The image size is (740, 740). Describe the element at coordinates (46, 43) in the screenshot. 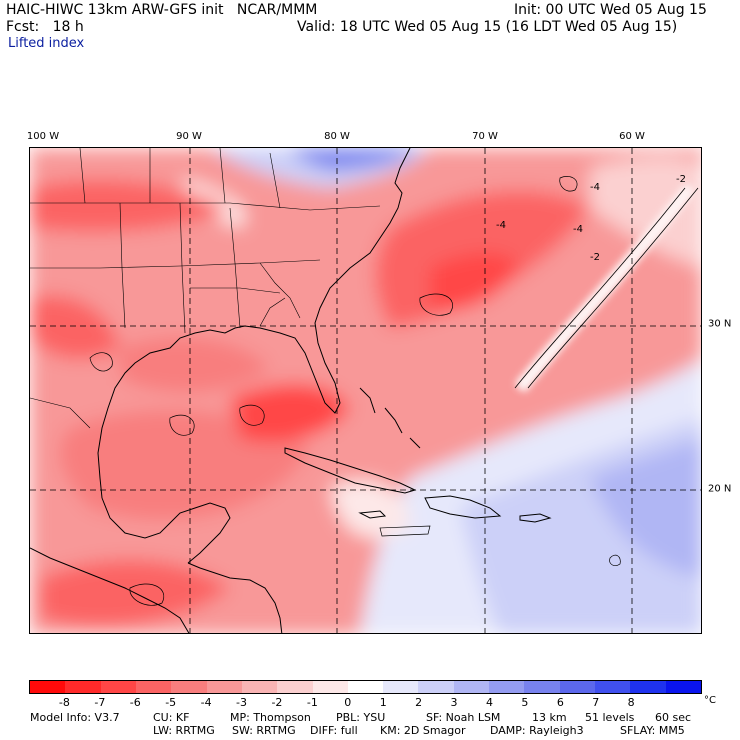

I see `field-name: Lifted index` at that location.